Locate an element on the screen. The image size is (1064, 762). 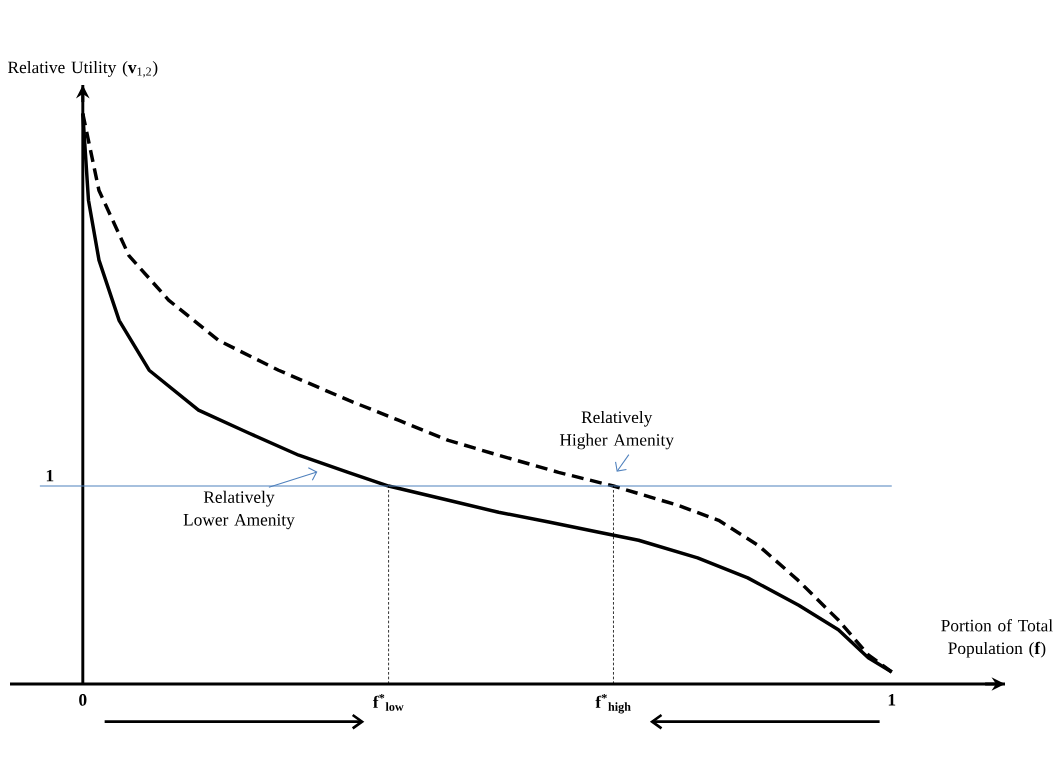
x-tick-label: 1 is located at coordinates (892, 700).